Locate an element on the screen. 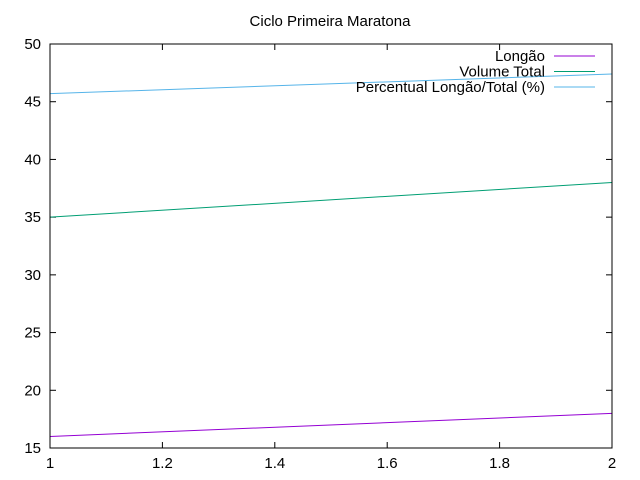  y-tick-label: 25 is located at coordinates (32, 333).